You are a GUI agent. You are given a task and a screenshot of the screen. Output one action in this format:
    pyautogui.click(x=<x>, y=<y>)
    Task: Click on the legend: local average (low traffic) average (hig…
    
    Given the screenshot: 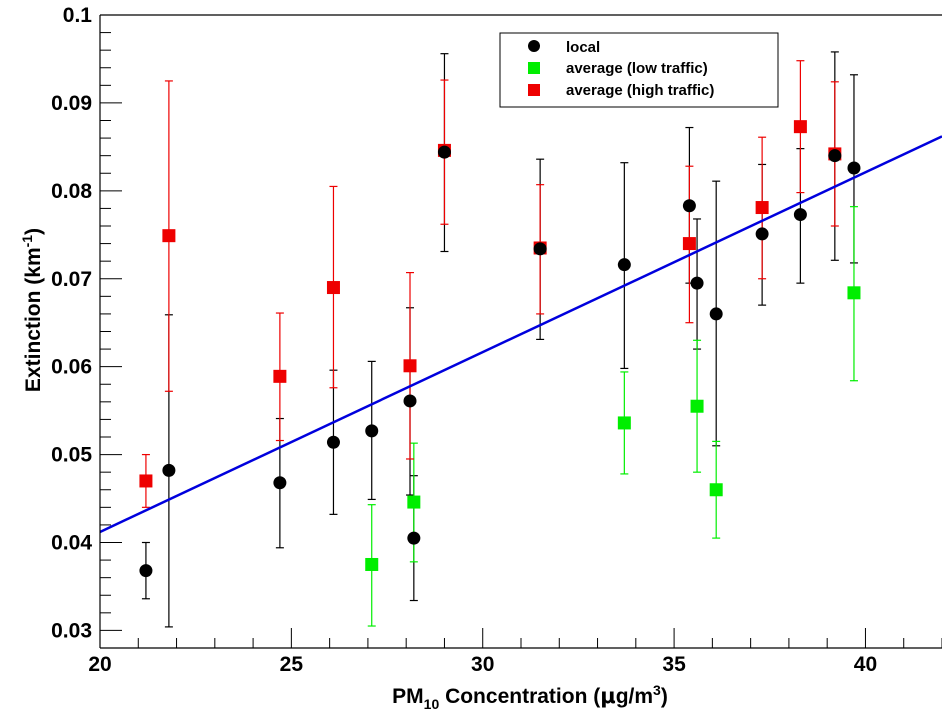 What is the action you would take?
    pyautogui.click(x=639, y=70)
    